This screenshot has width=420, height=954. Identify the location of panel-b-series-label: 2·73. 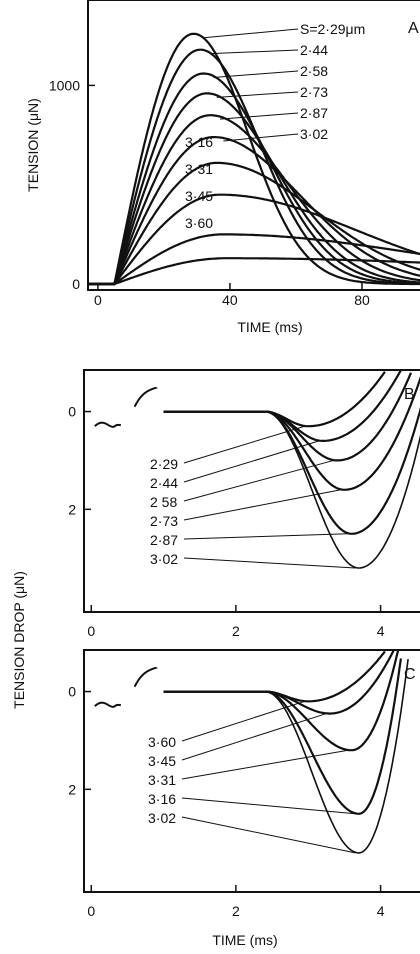
(164, 521).